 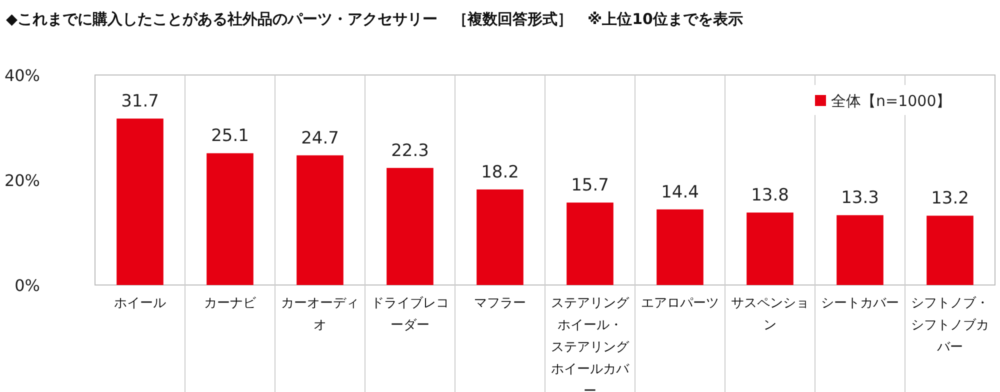 What do you see at coordinates (27, 285) in the screenshot?
I see `y-tick-label: 0%` at bounding box center [27, 285].